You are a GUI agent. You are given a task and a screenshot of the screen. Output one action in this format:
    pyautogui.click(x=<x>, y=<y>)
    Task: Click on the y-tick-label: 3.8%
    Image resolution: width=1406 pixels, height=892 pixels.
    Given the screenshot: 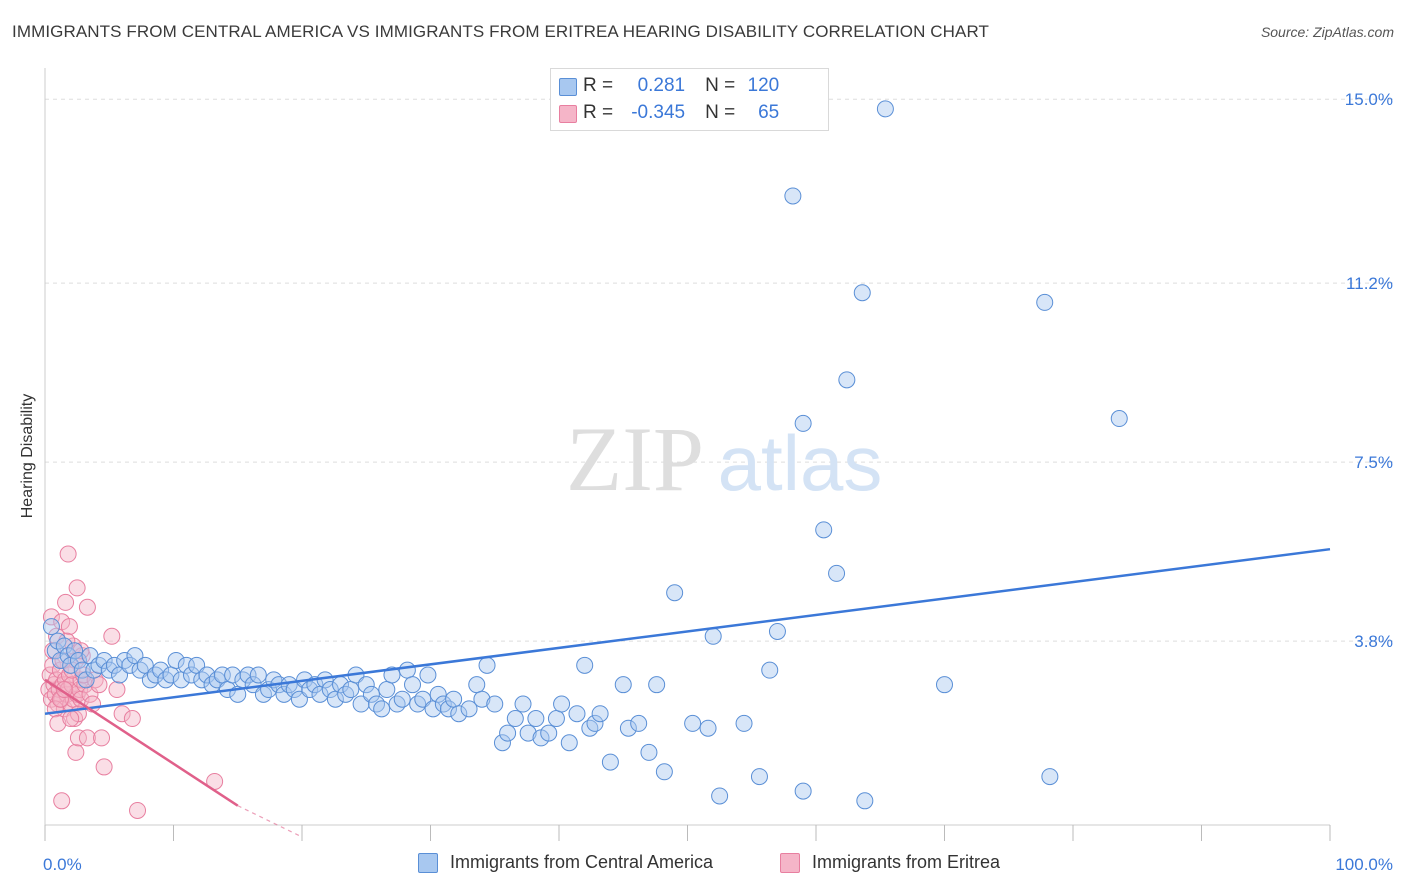 What is the action you would take?
    pyautogui.click(x=1373, y=641)
    